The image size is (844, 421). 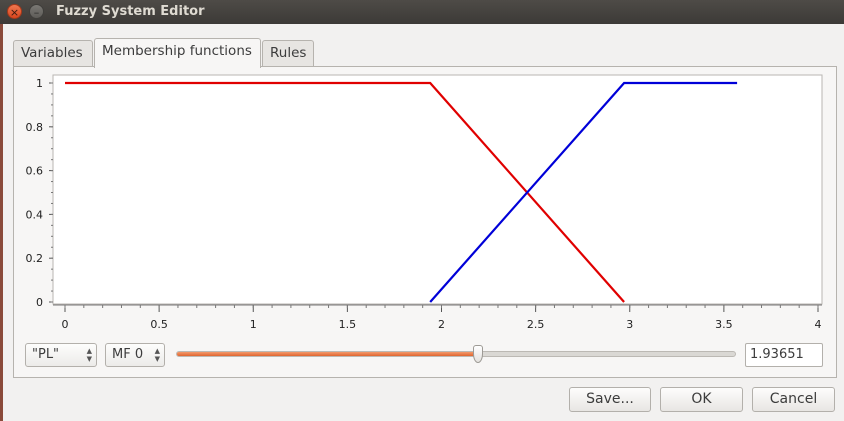 I want to click on x-tick-label: 2.5, so click(x=536, y=324).